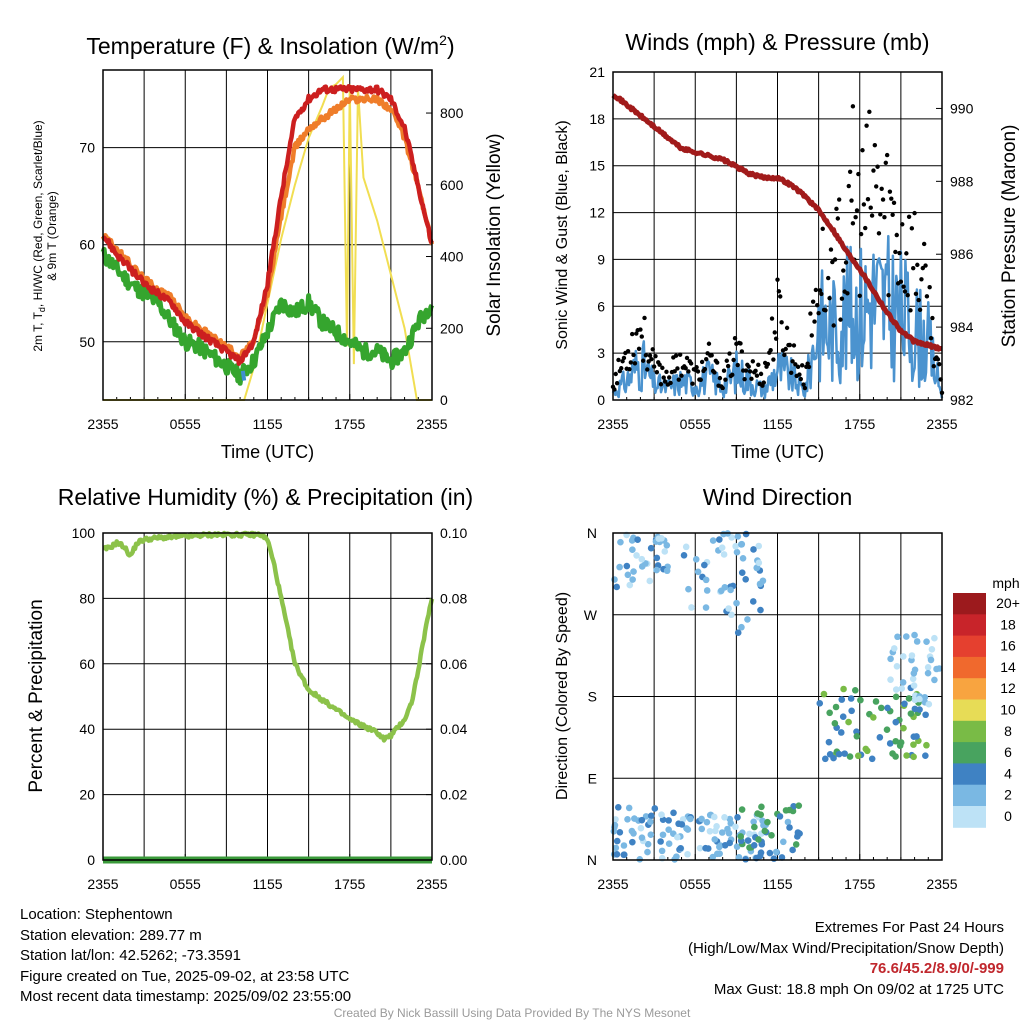  What do you see at coordinates (87, 729) in the screenshot?
I see `y-tick-label: 40` at bounding box center [87, 729].